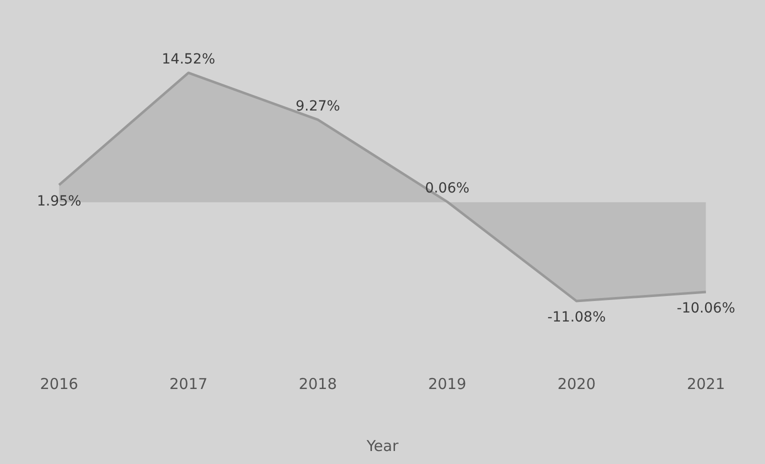 The height and width of the screenshot is (464, 765). I want to click on data-label: 1.95%, so click(59, 202).